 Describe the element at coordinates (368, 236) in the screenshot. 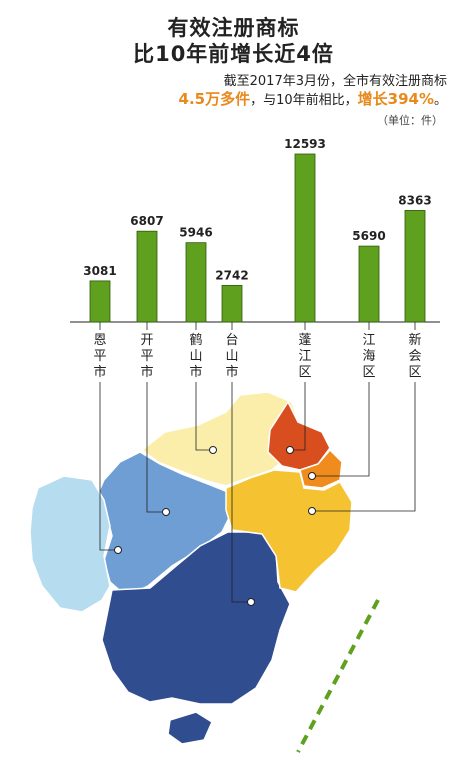

I see `value-label-5: 5690` at that location.